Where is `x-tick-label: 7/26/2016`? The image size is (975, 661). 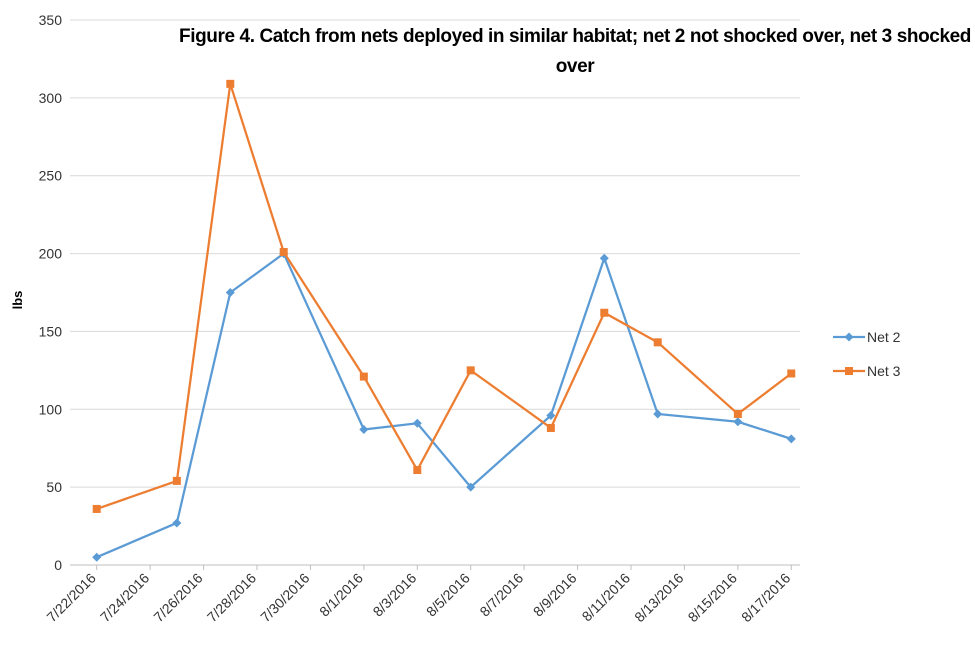 x-tick-label: 7/26/2016 is located at coordinates (178, 598).